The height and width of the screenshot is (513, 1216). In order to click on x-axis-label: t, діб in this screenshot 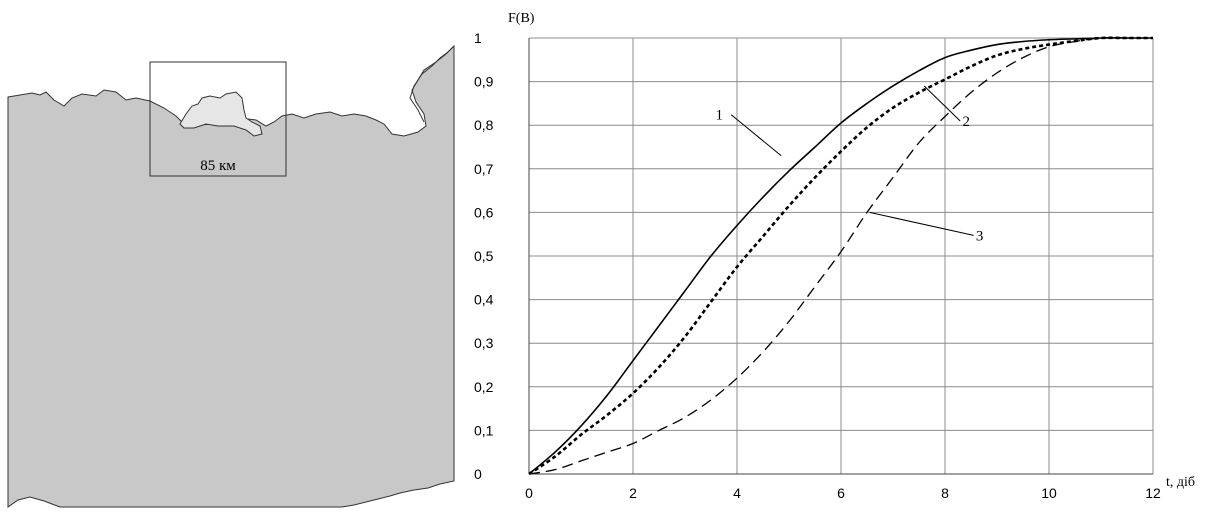, I will do `click(1180, 482)`.